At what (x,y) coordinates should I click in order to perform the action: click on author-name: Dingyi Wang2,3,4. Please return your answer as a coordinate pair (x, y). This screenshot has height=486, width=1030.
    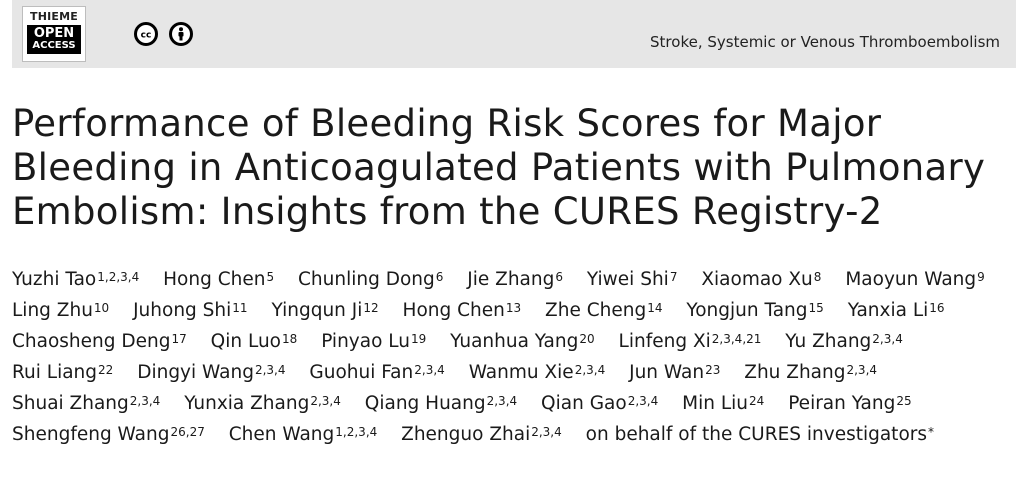
    Looking at the image, I should click on (211, 372).